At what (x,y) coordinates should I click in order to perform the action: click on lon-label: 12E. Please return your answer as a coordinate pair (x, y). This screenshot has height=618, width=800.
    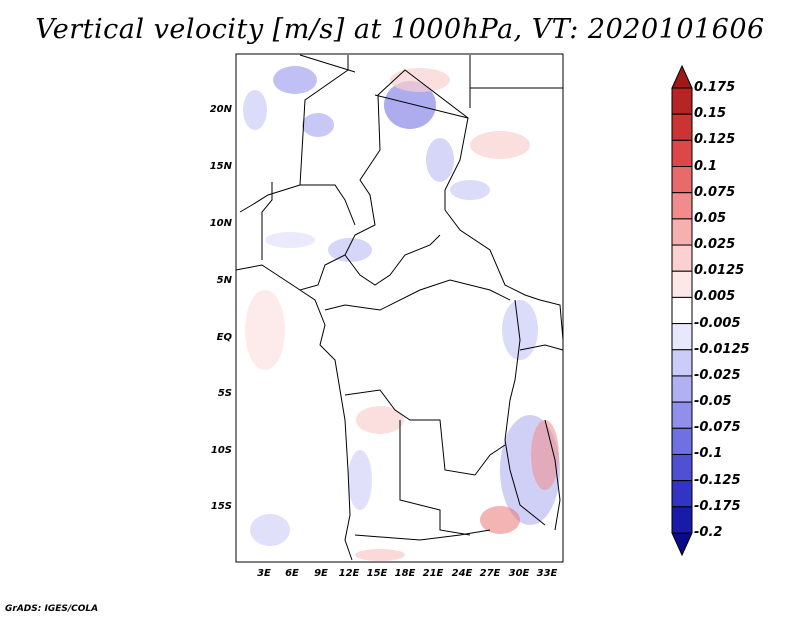
    Looking at the image, I should click on (349, 573).